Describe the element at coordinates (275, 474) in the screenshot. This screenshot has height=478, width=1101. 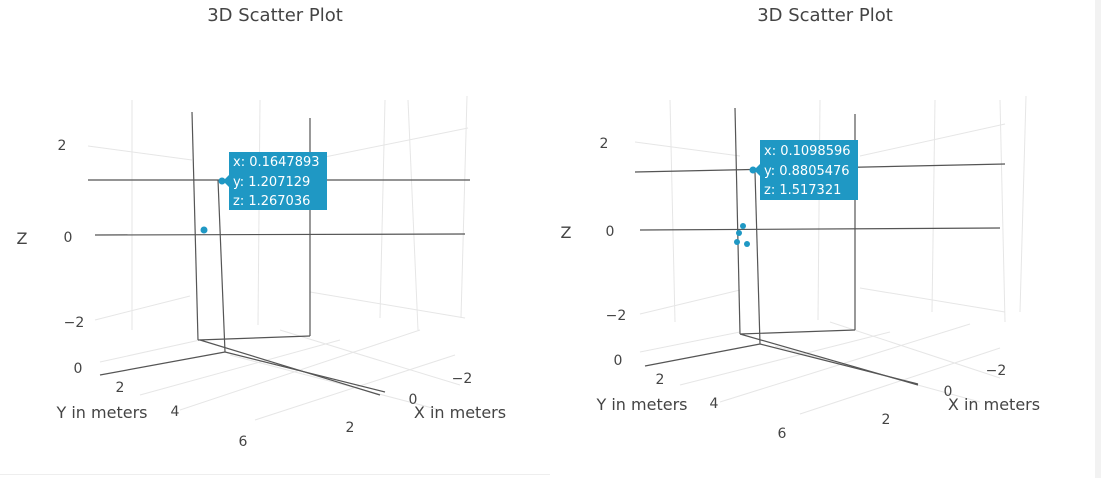
I see `divider` at that location.